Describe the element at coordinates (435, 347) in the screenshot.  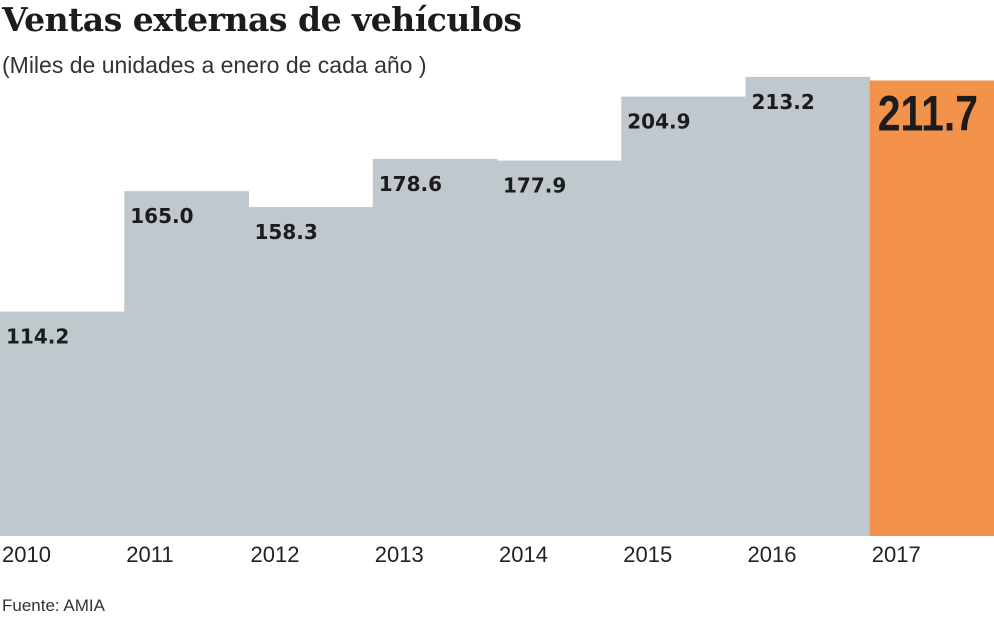
I see `bar-2013` at that location.